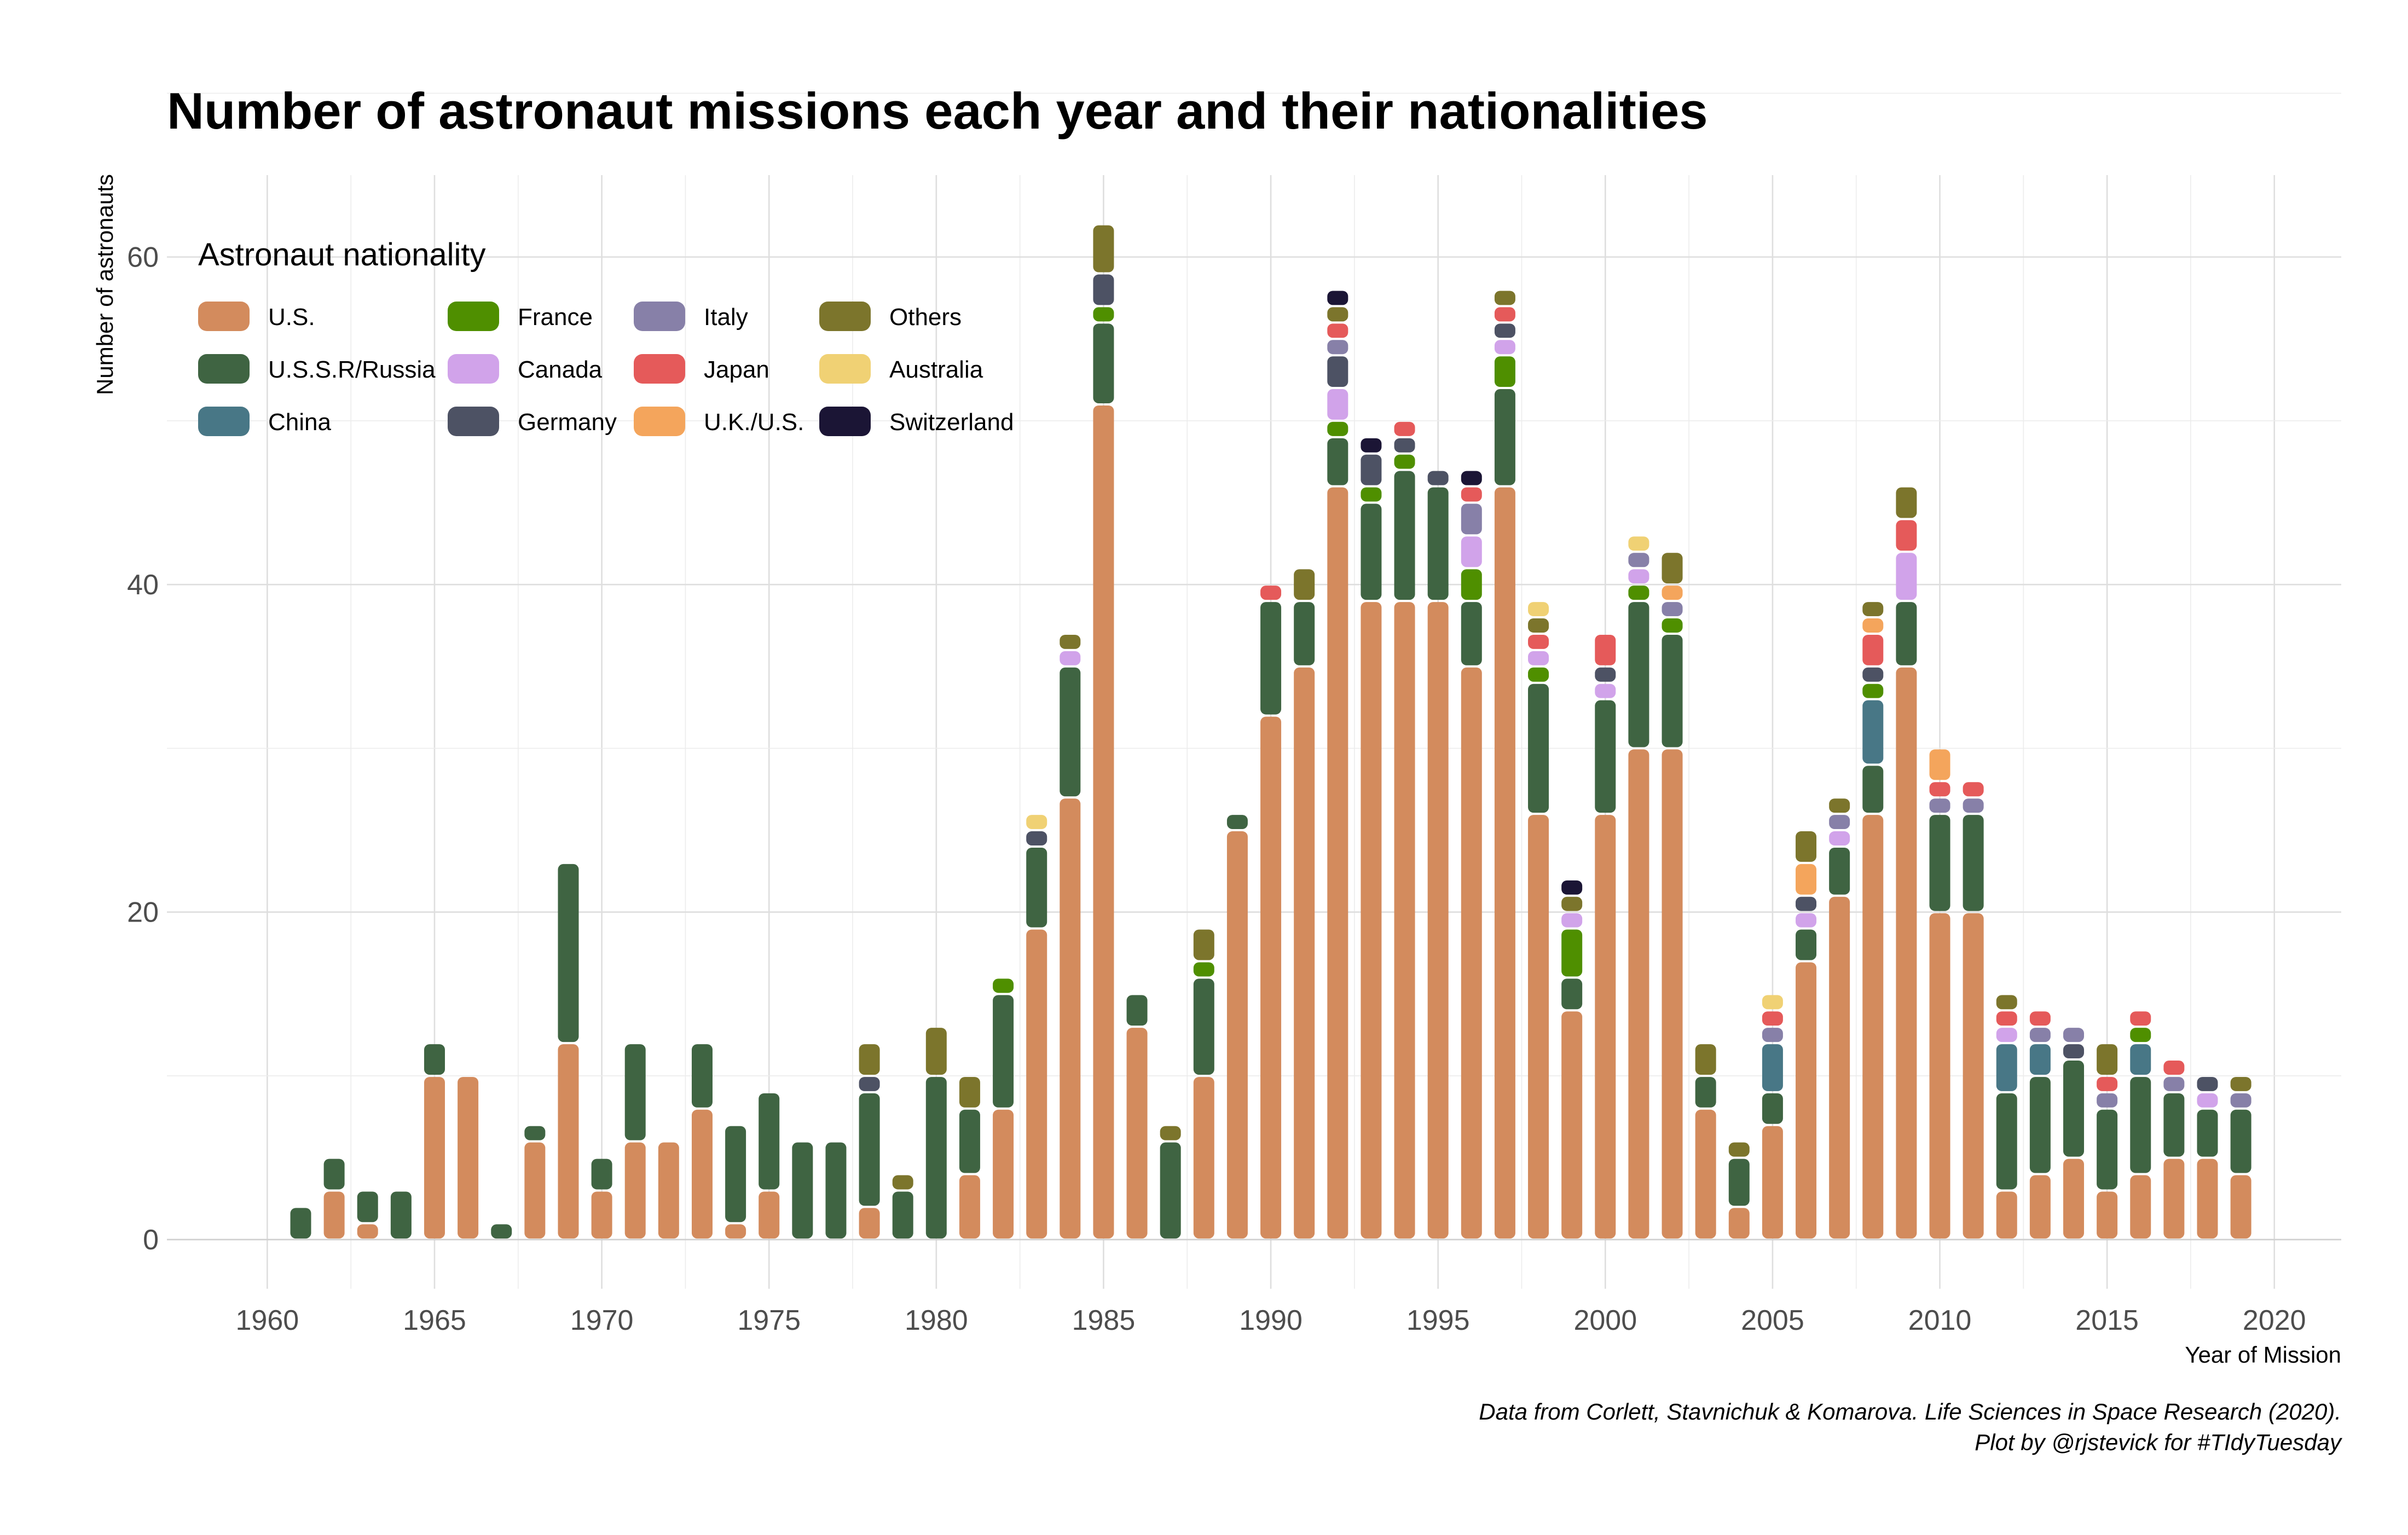 Image resolution: width=2408 pixels, height=1535 pixels. Describe the element at coordinates (1271, 1320) in the screenshot. I see `x-tick-label: 1990` at that location.